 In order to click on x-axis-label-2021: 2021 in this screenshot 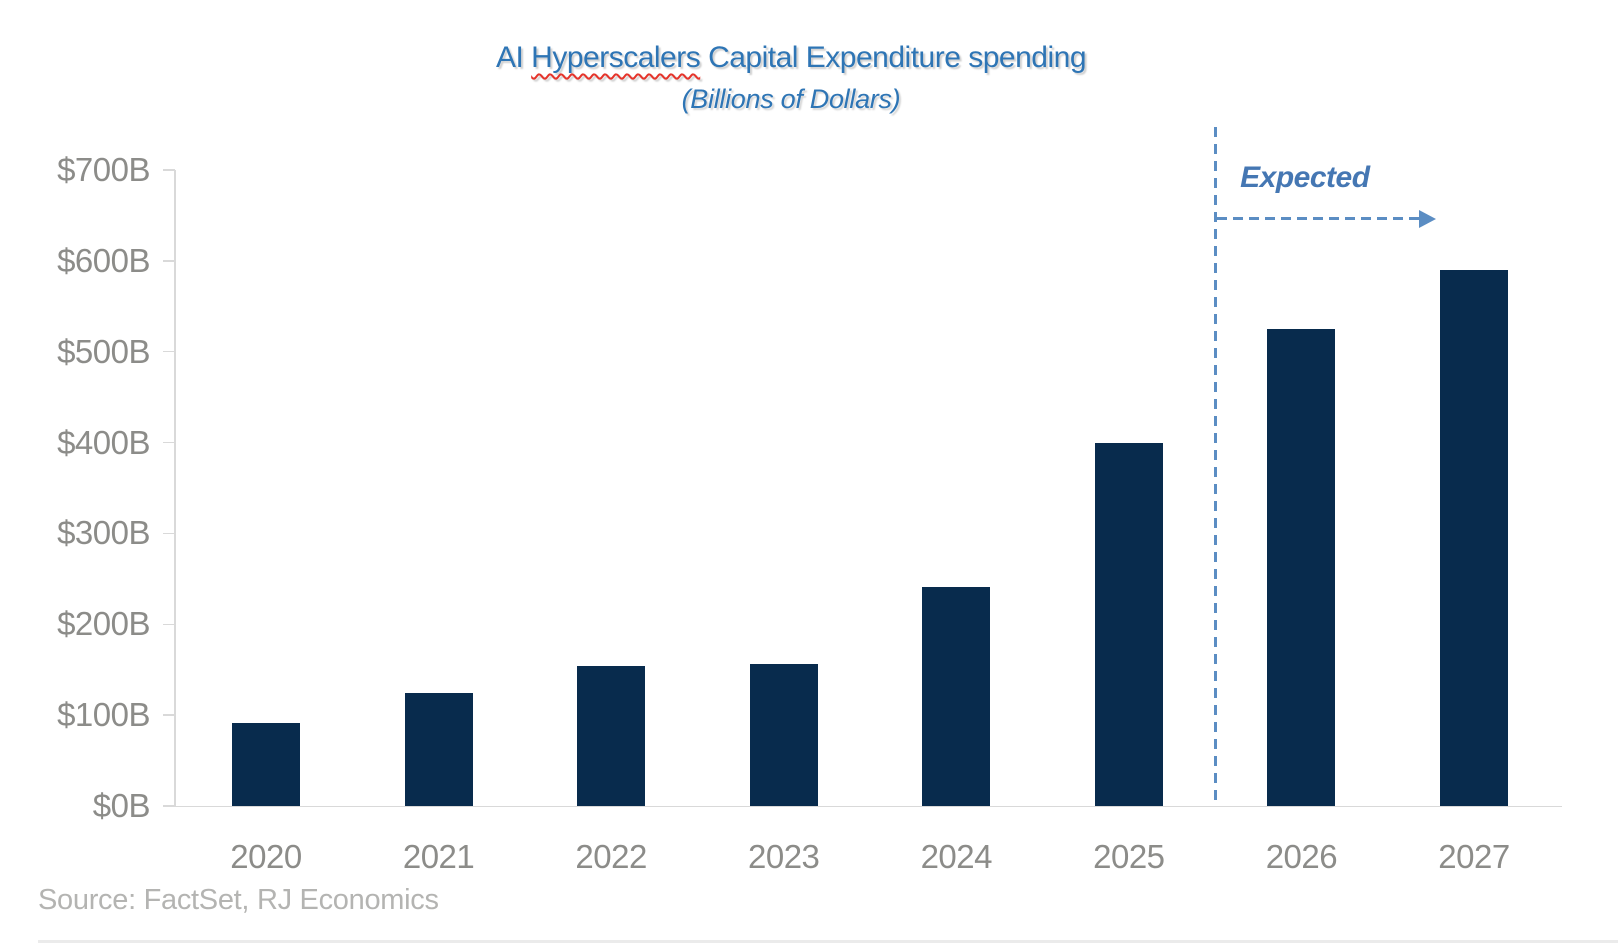, I will do `click(438, 856)`.